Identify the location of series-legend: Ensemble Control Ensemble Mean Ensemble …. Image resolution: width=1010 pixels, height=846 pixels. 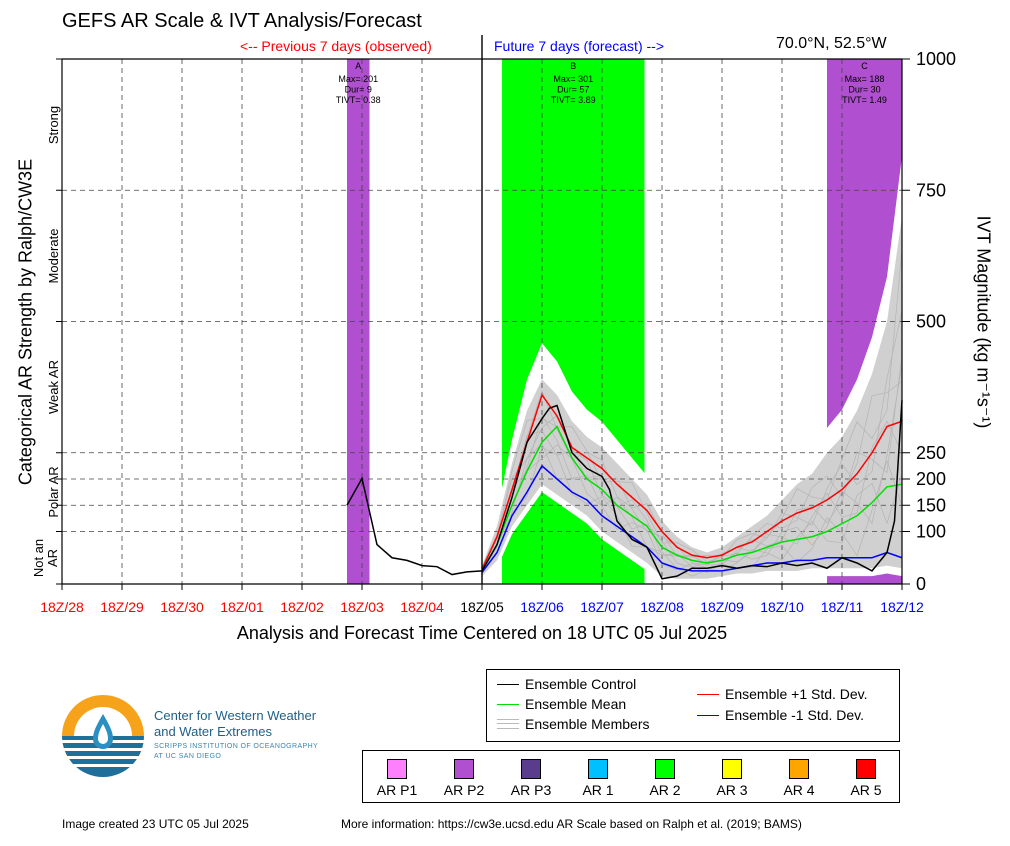
(693, 705).